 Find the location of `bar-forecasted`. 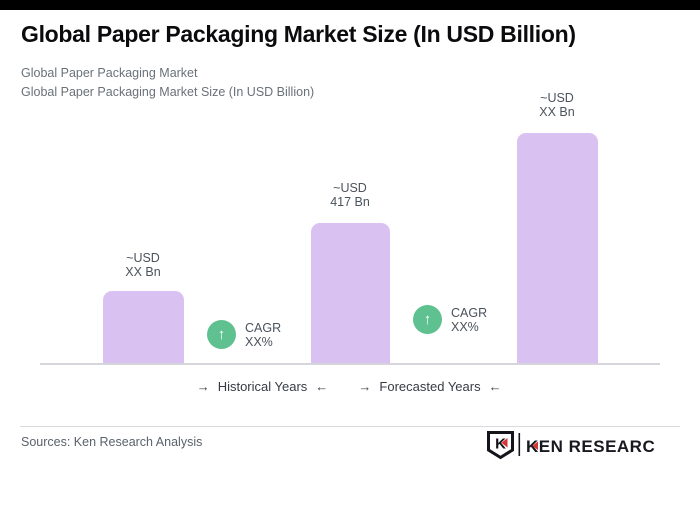

bar-forecasted is located at coordinates (557, 248).